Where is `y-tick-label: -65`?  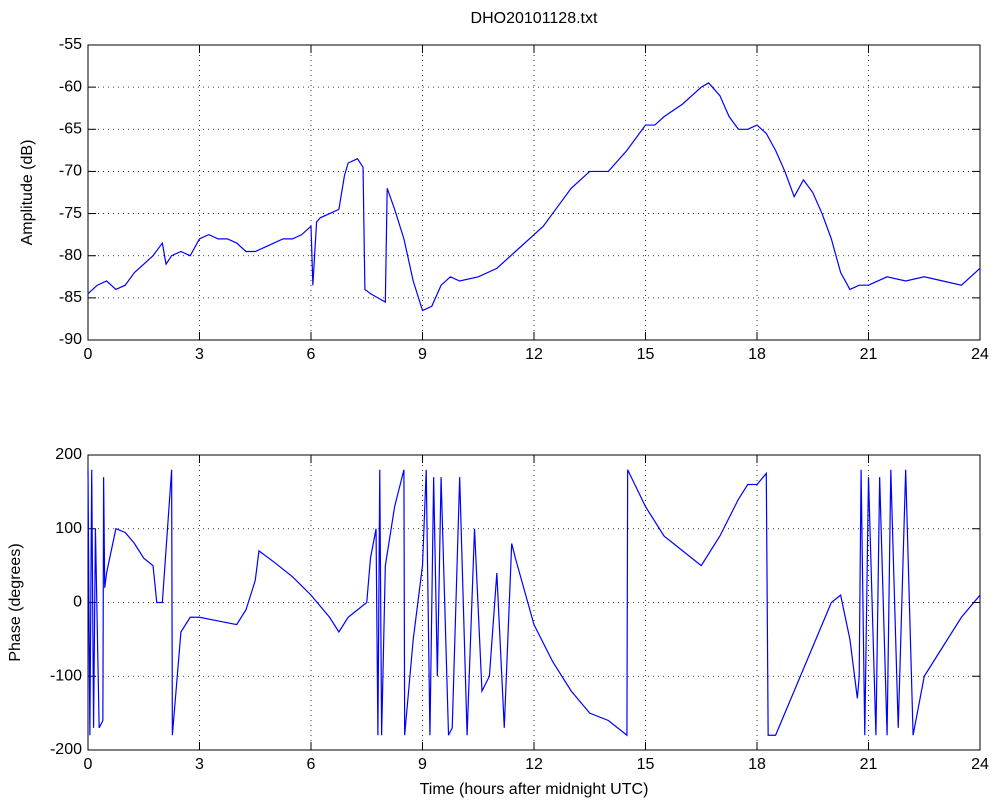
y-tick-label: -65 is located at coordinates (70, 129).